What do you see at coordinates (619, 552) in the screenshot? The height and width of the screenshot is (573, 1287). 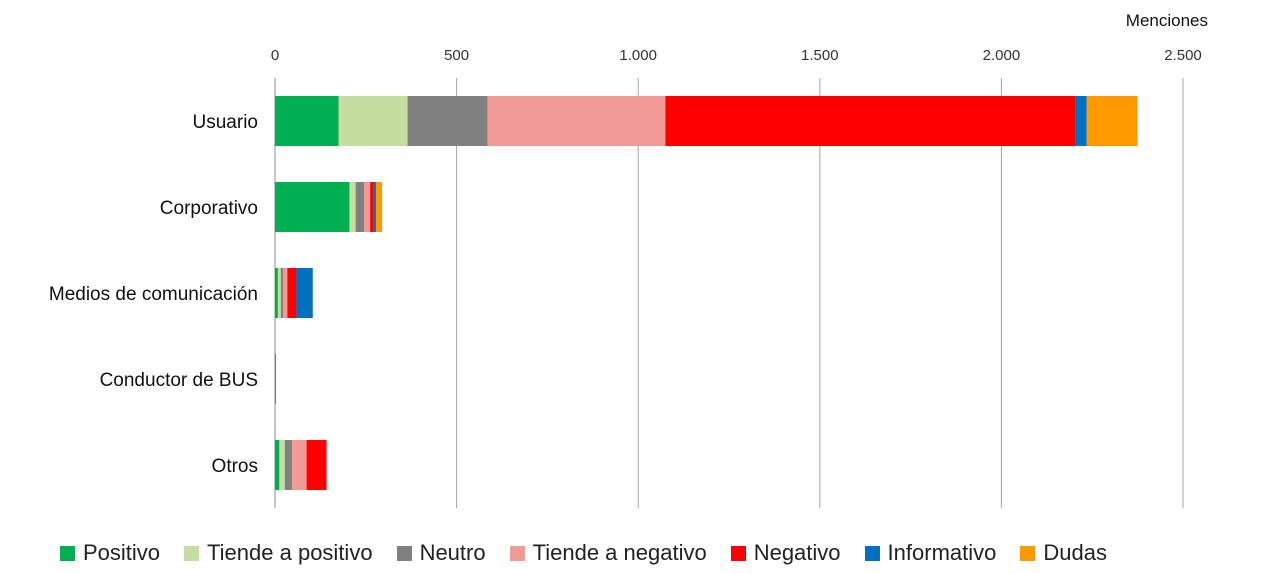 I see `legend-label: Tiende a negativo` at bounding box center [619, 552].